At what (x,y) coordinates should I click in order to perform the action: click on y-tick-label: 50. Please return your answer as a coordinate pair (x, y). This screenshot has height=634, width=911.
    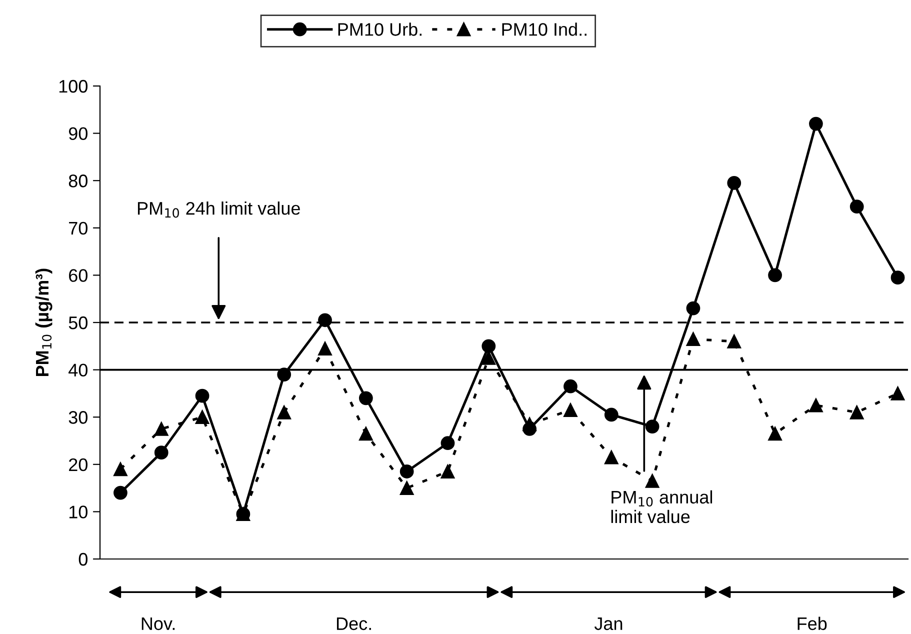
    Looking at the image, I should click on (78, 323).